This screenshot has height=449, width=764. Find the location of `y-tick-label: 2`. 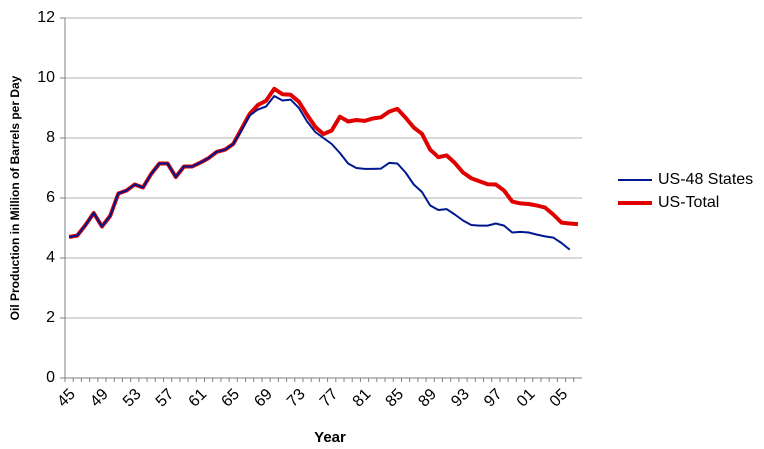

y-tick-label: 2 is located at coordinates (50, 317).